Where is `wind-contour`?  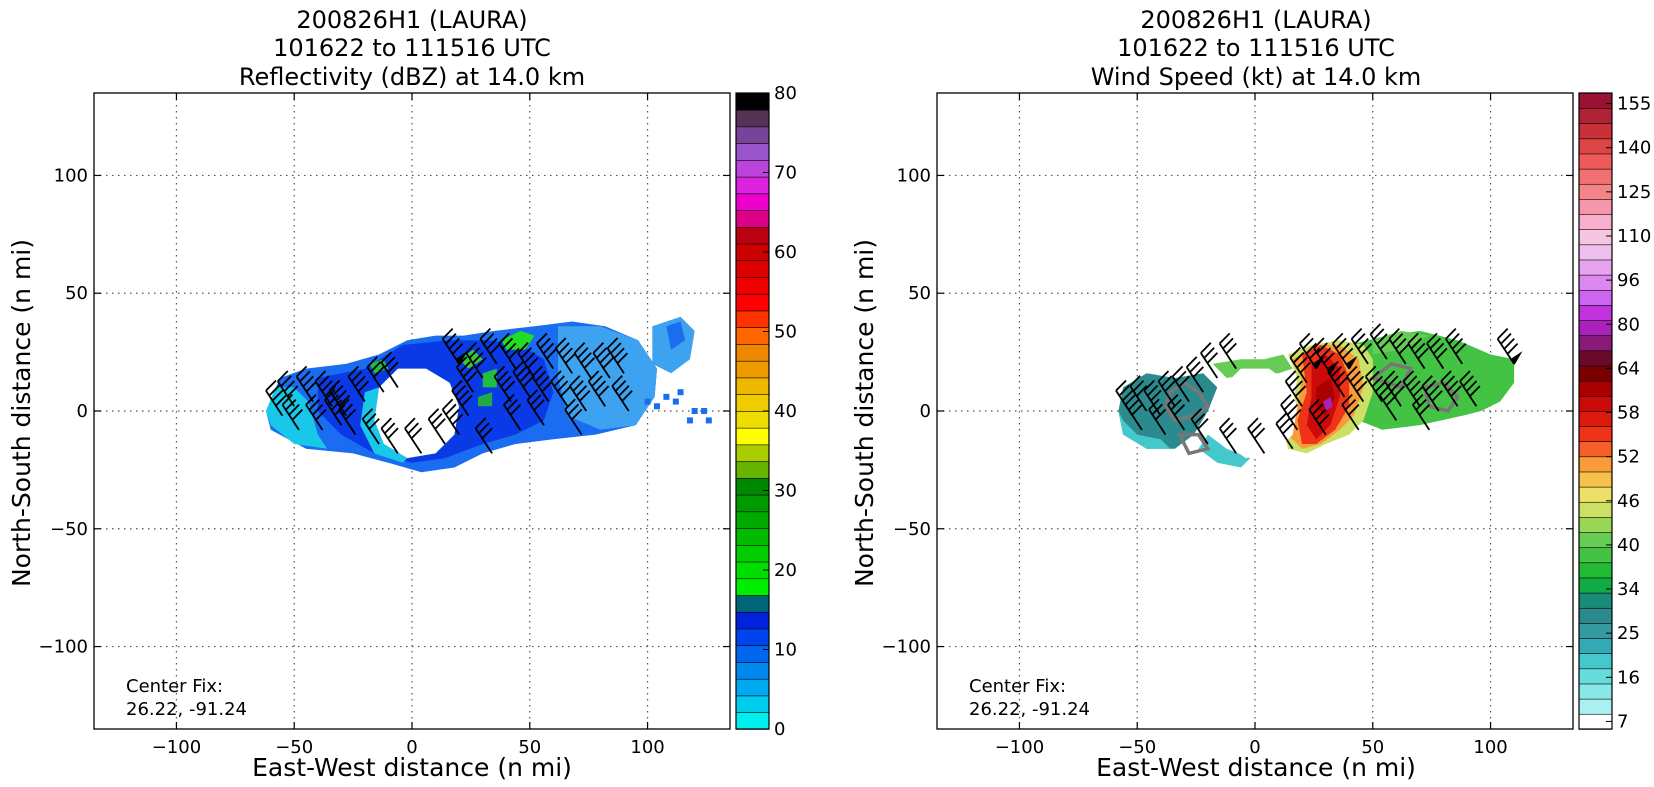
wind-contour is located at coordinates (1187, 401).